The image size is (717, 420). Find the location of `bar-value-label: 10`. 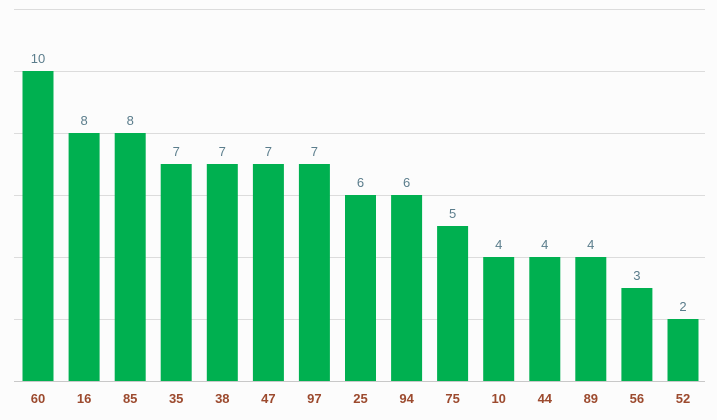

bar-value-label: 10 is located at coordinates (38, 58).